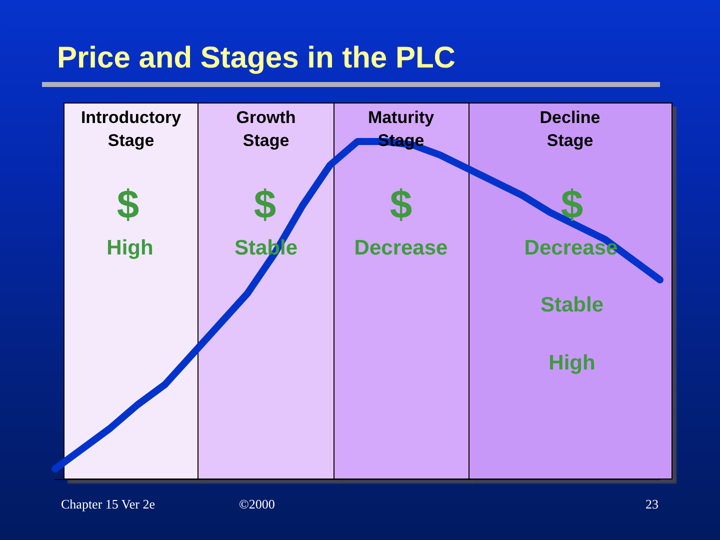  What do you see at coordinates (570, 129) in the screenshot?
I see `annotation: Decline Stage` at bounding box center [570, 129].